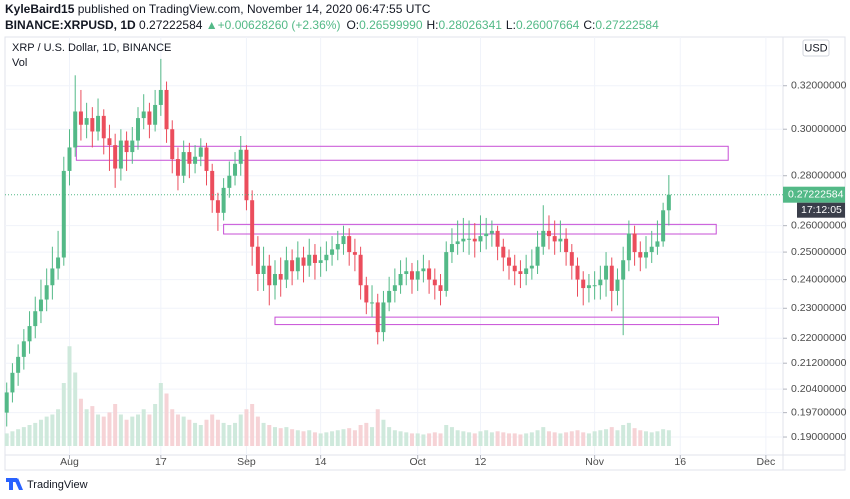 This screenshot has width=850, height=499. Describe the element at coordinates (594, 462) in the screenshot. I see `x-tick-label: Nov` at that location.